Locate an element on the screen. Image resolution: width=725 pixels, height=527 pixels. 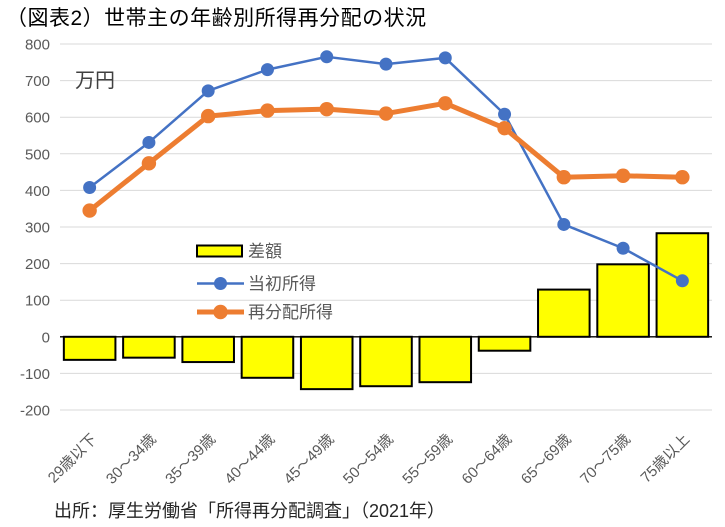
x-axis-category-label: 30～34歳 is located at coordinates (131, 459).